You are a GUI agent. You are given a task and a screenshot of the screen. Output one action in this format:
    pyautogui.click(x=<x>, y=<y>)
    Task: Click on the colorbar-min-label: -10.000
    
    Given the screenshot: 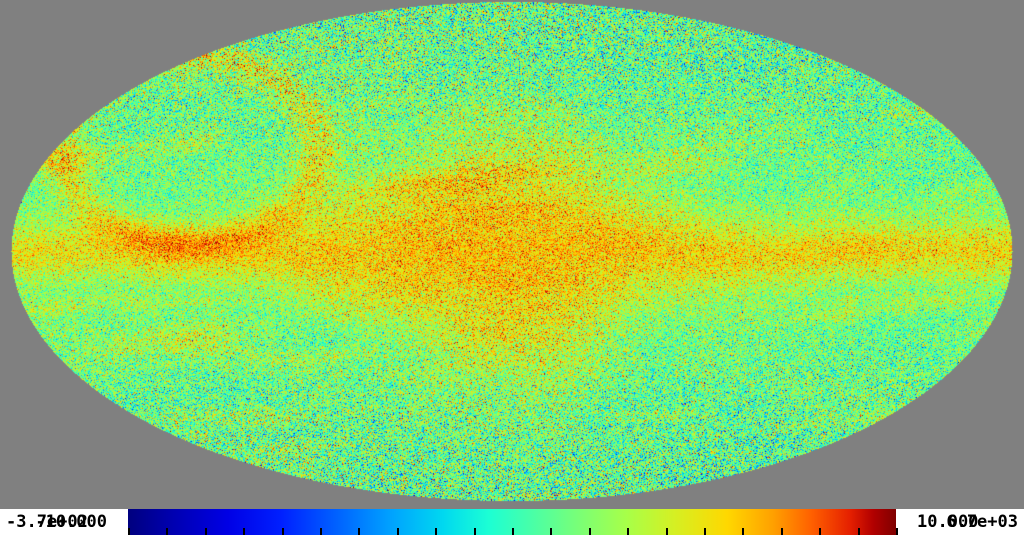 What is the action you would take?
    pyautogui.click(x=71, y=522)
    